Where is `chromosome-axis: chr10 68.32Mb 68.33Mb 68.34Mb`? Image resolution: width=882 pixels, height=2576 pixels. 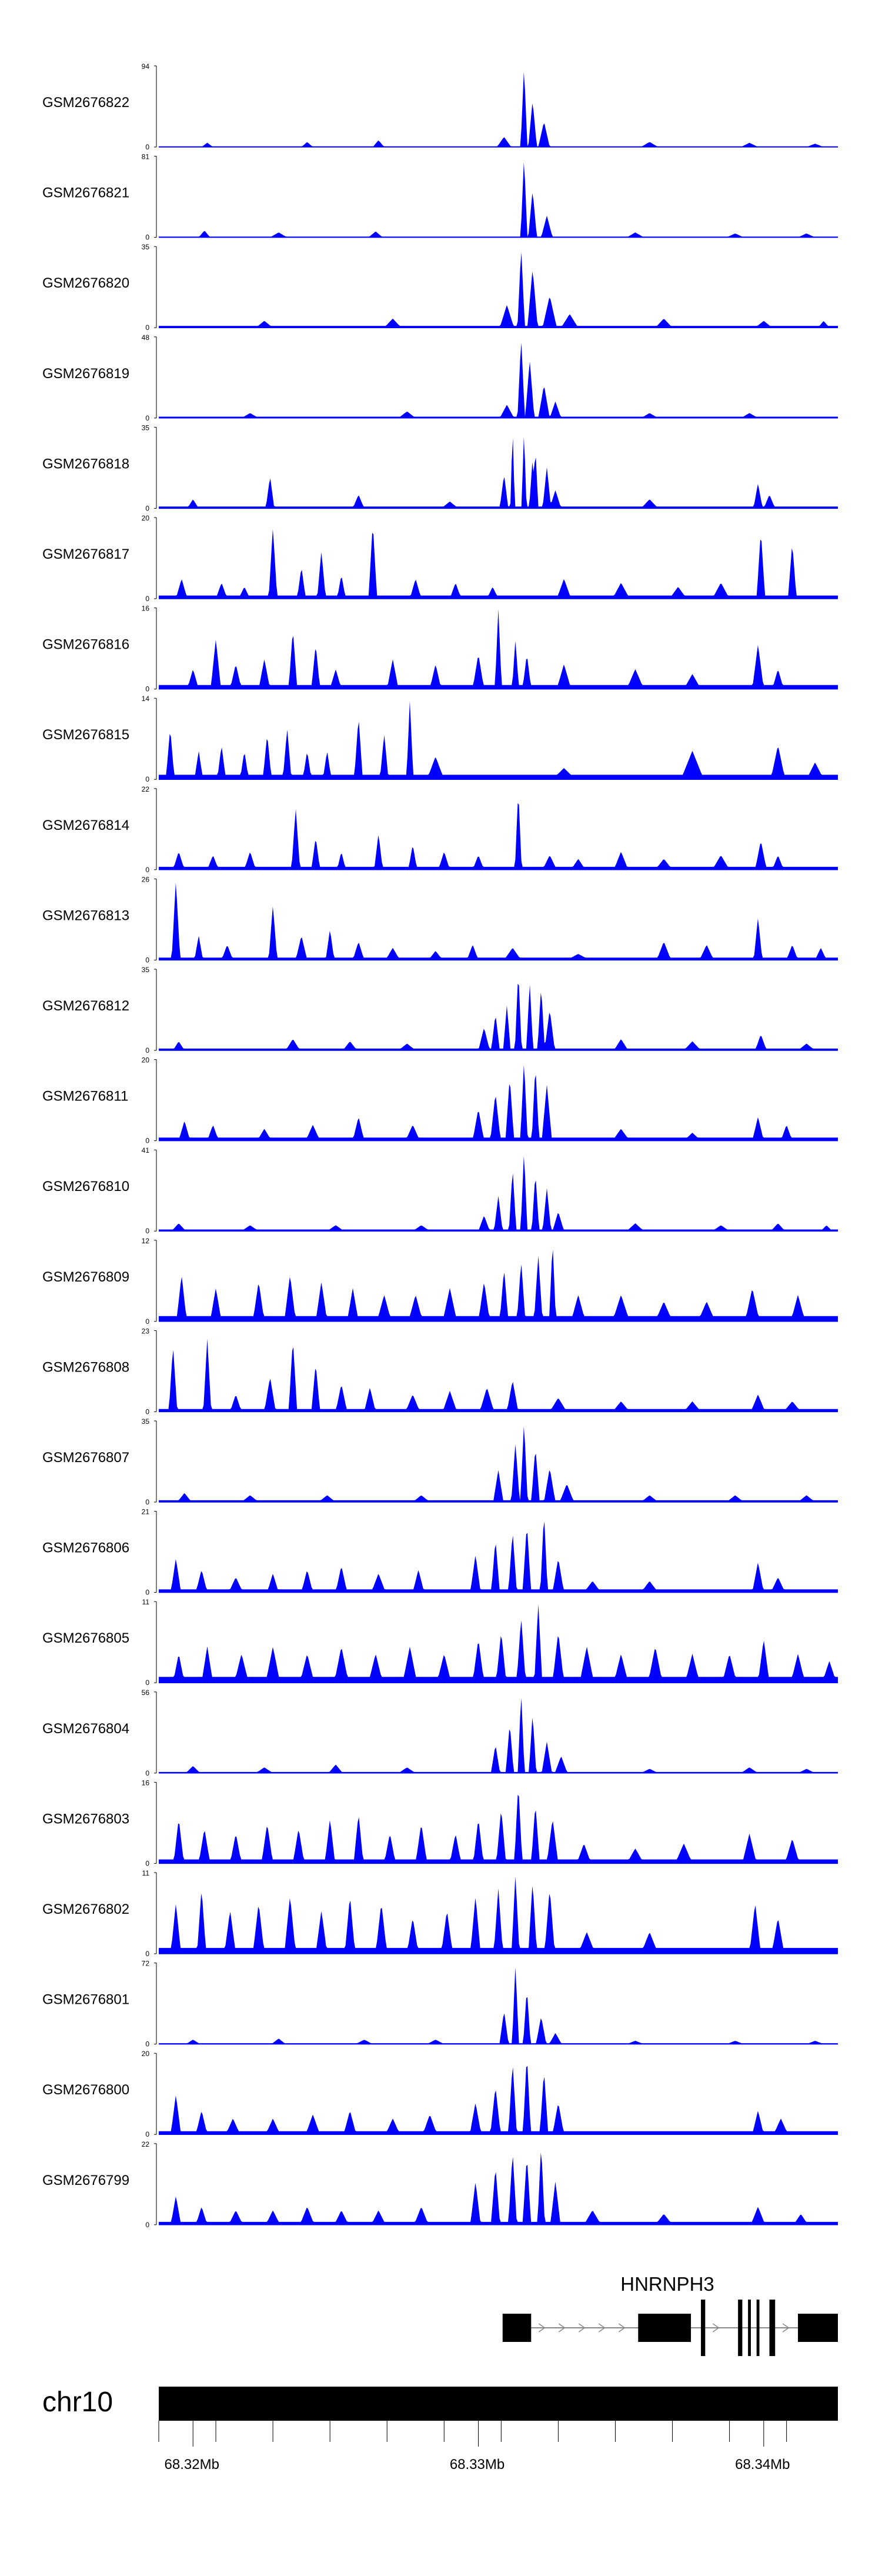
chromosome-axis: chr10 68.32Mb 68.33Mb 68.34Mb is located at coordinates (440, 2429).